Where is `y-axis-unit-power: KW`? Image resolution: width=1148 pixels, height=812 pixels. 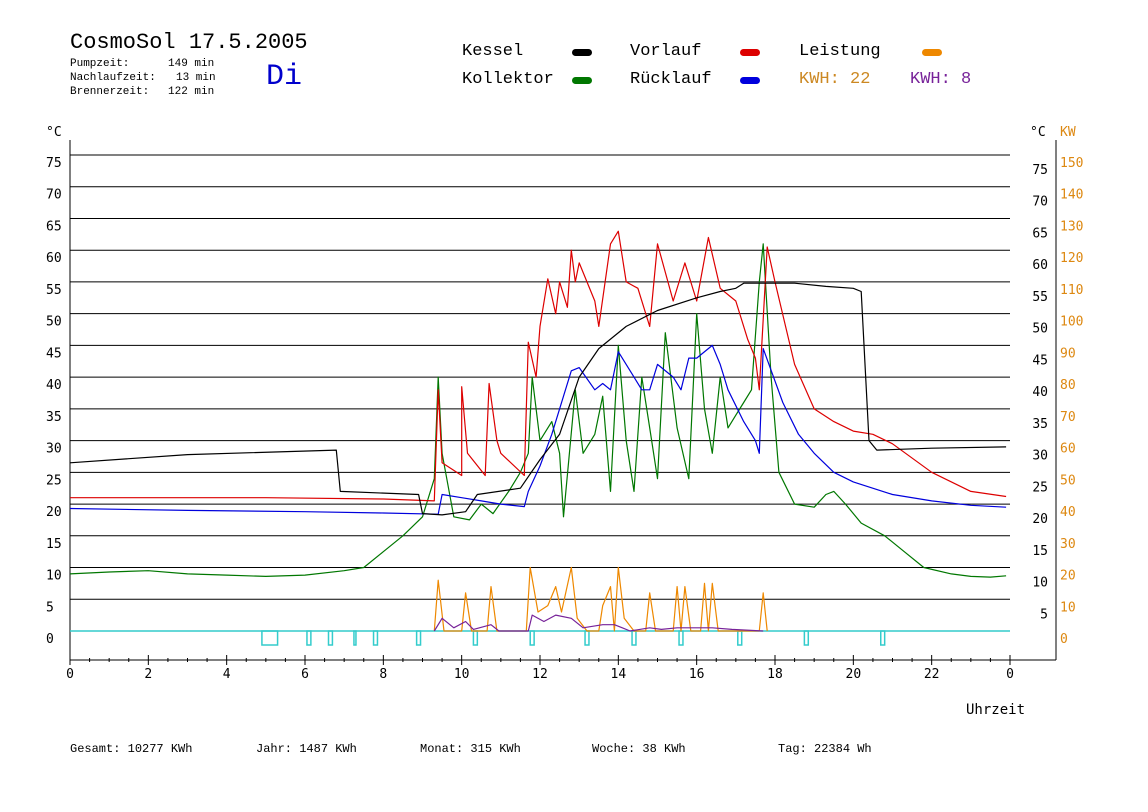
y-axis-unit-power: KW is located at coordinates (1068, 132).